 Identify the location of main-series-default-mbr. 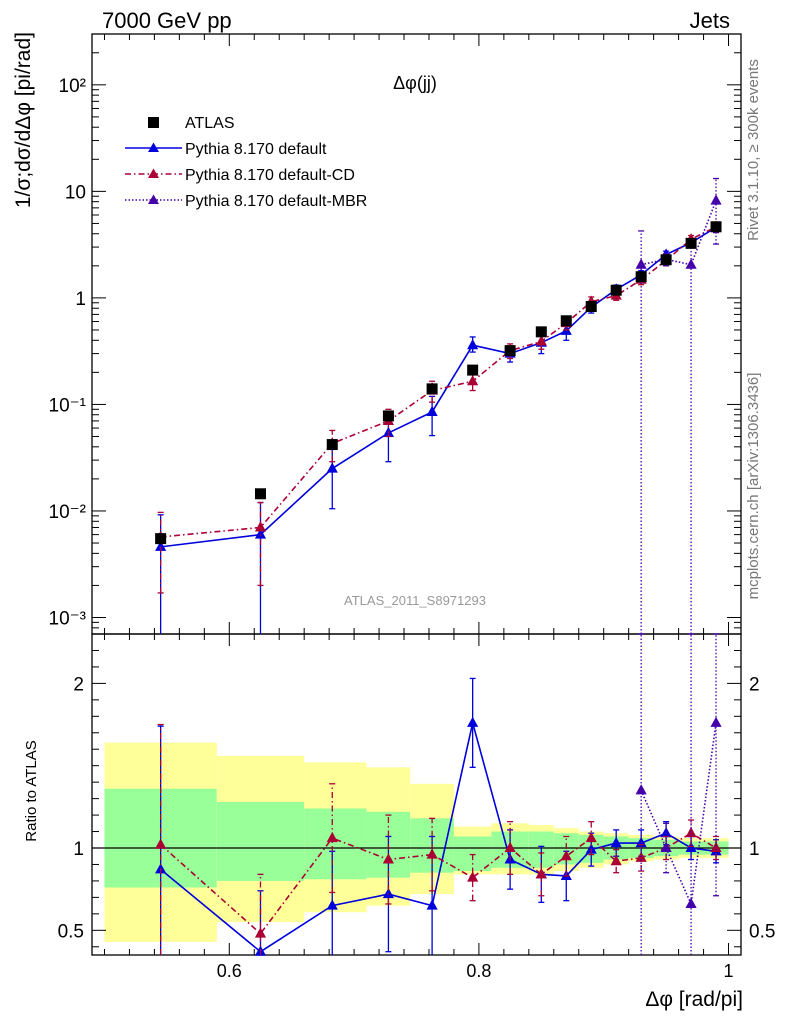
(678, 405).